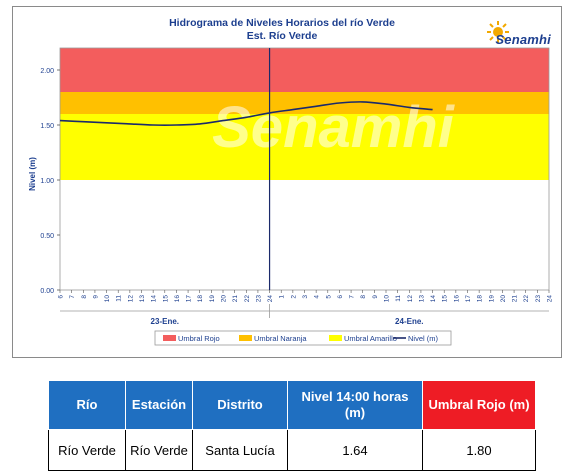 The height and width of the screenshot is (475, 570). What do you see at coordinates (159, 450) in the screenshot?
I see `cell-estacion: Río Verde` at bounding box center [159, 450].